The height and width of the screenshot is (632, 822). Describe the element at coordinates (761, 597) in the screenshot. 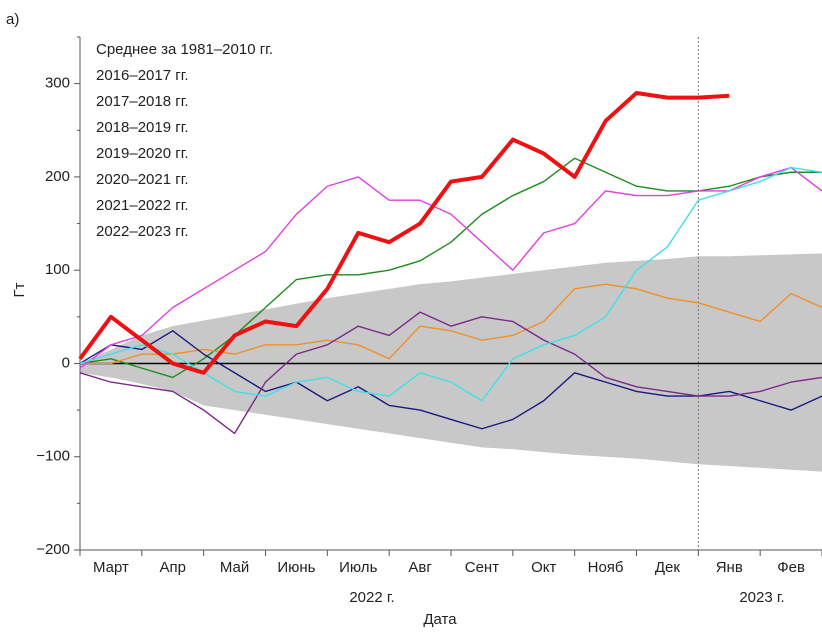

I see `year-label: 2023 г.` at that location.